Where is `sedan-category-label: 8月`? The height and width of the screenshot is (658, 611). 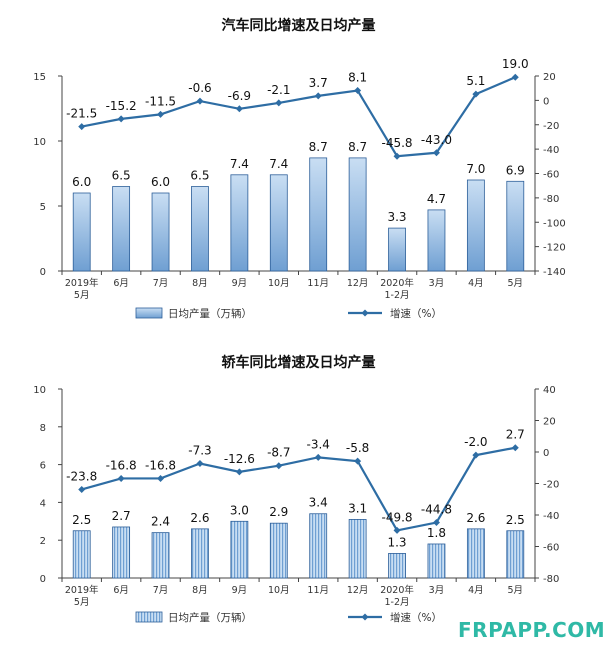 sedan-category-label: 8月 is located at coordinates (200, 590).